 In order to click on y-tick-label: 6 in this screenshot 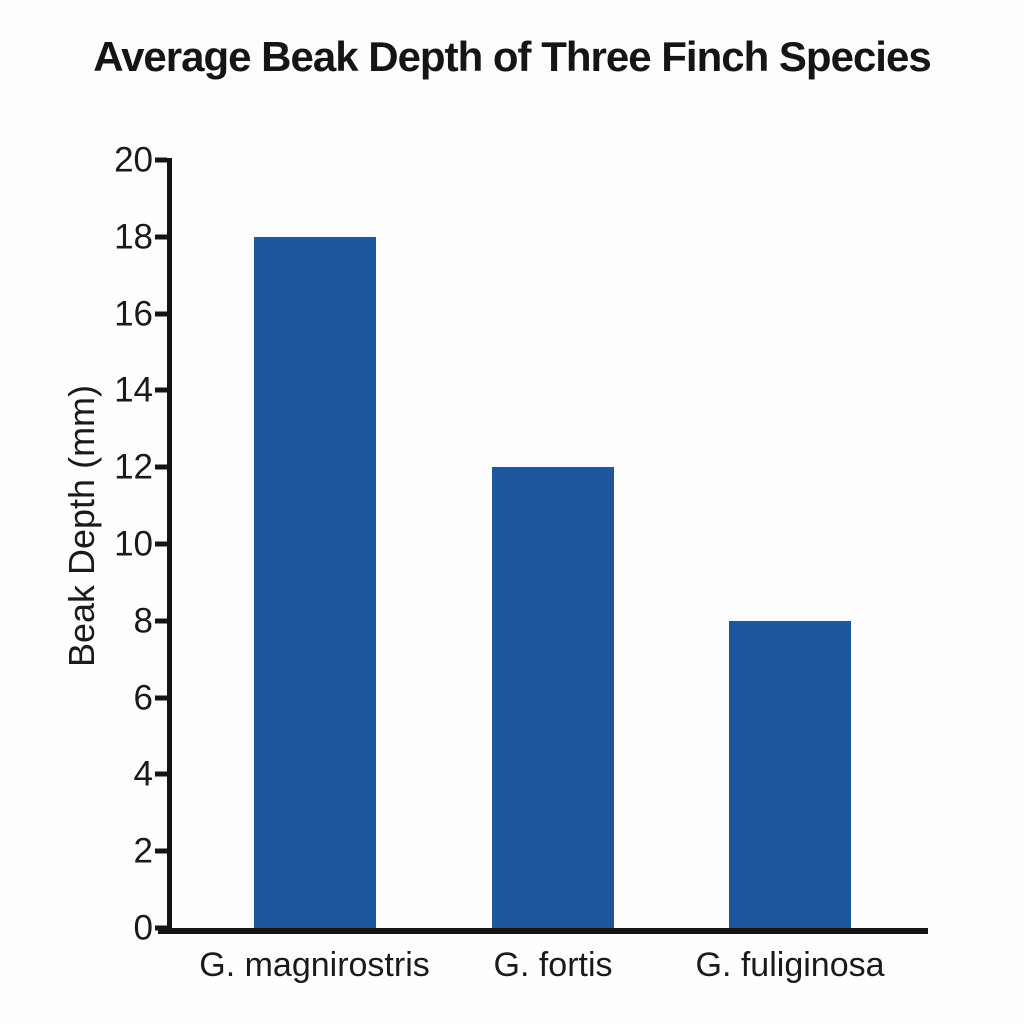, I will do `click(143, 698)`.